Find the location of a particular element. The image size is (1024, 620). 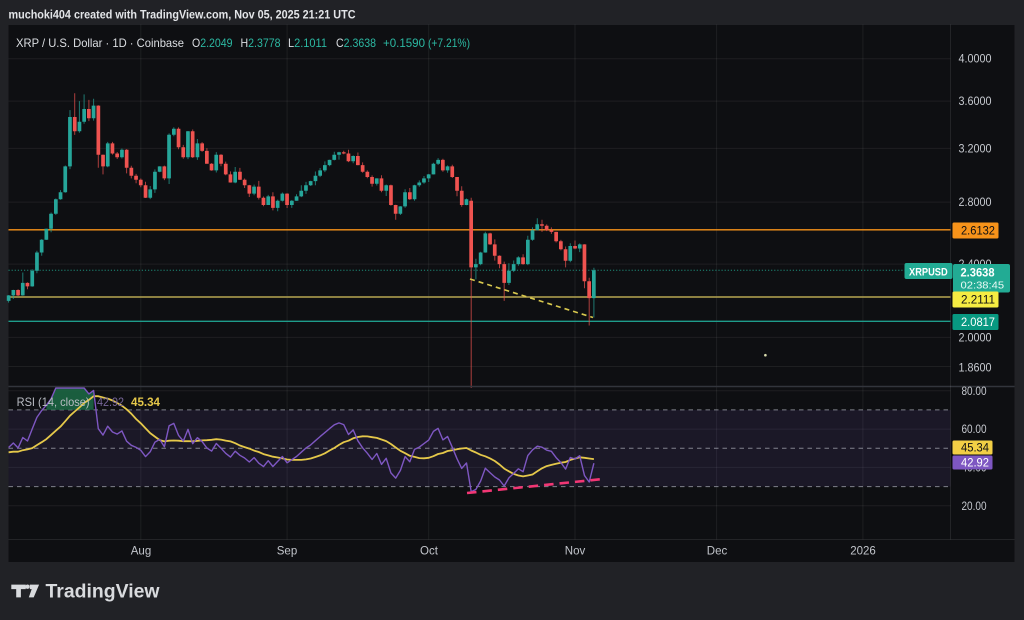

svg-text: L2.1011 is located at coordinates (307, 43).